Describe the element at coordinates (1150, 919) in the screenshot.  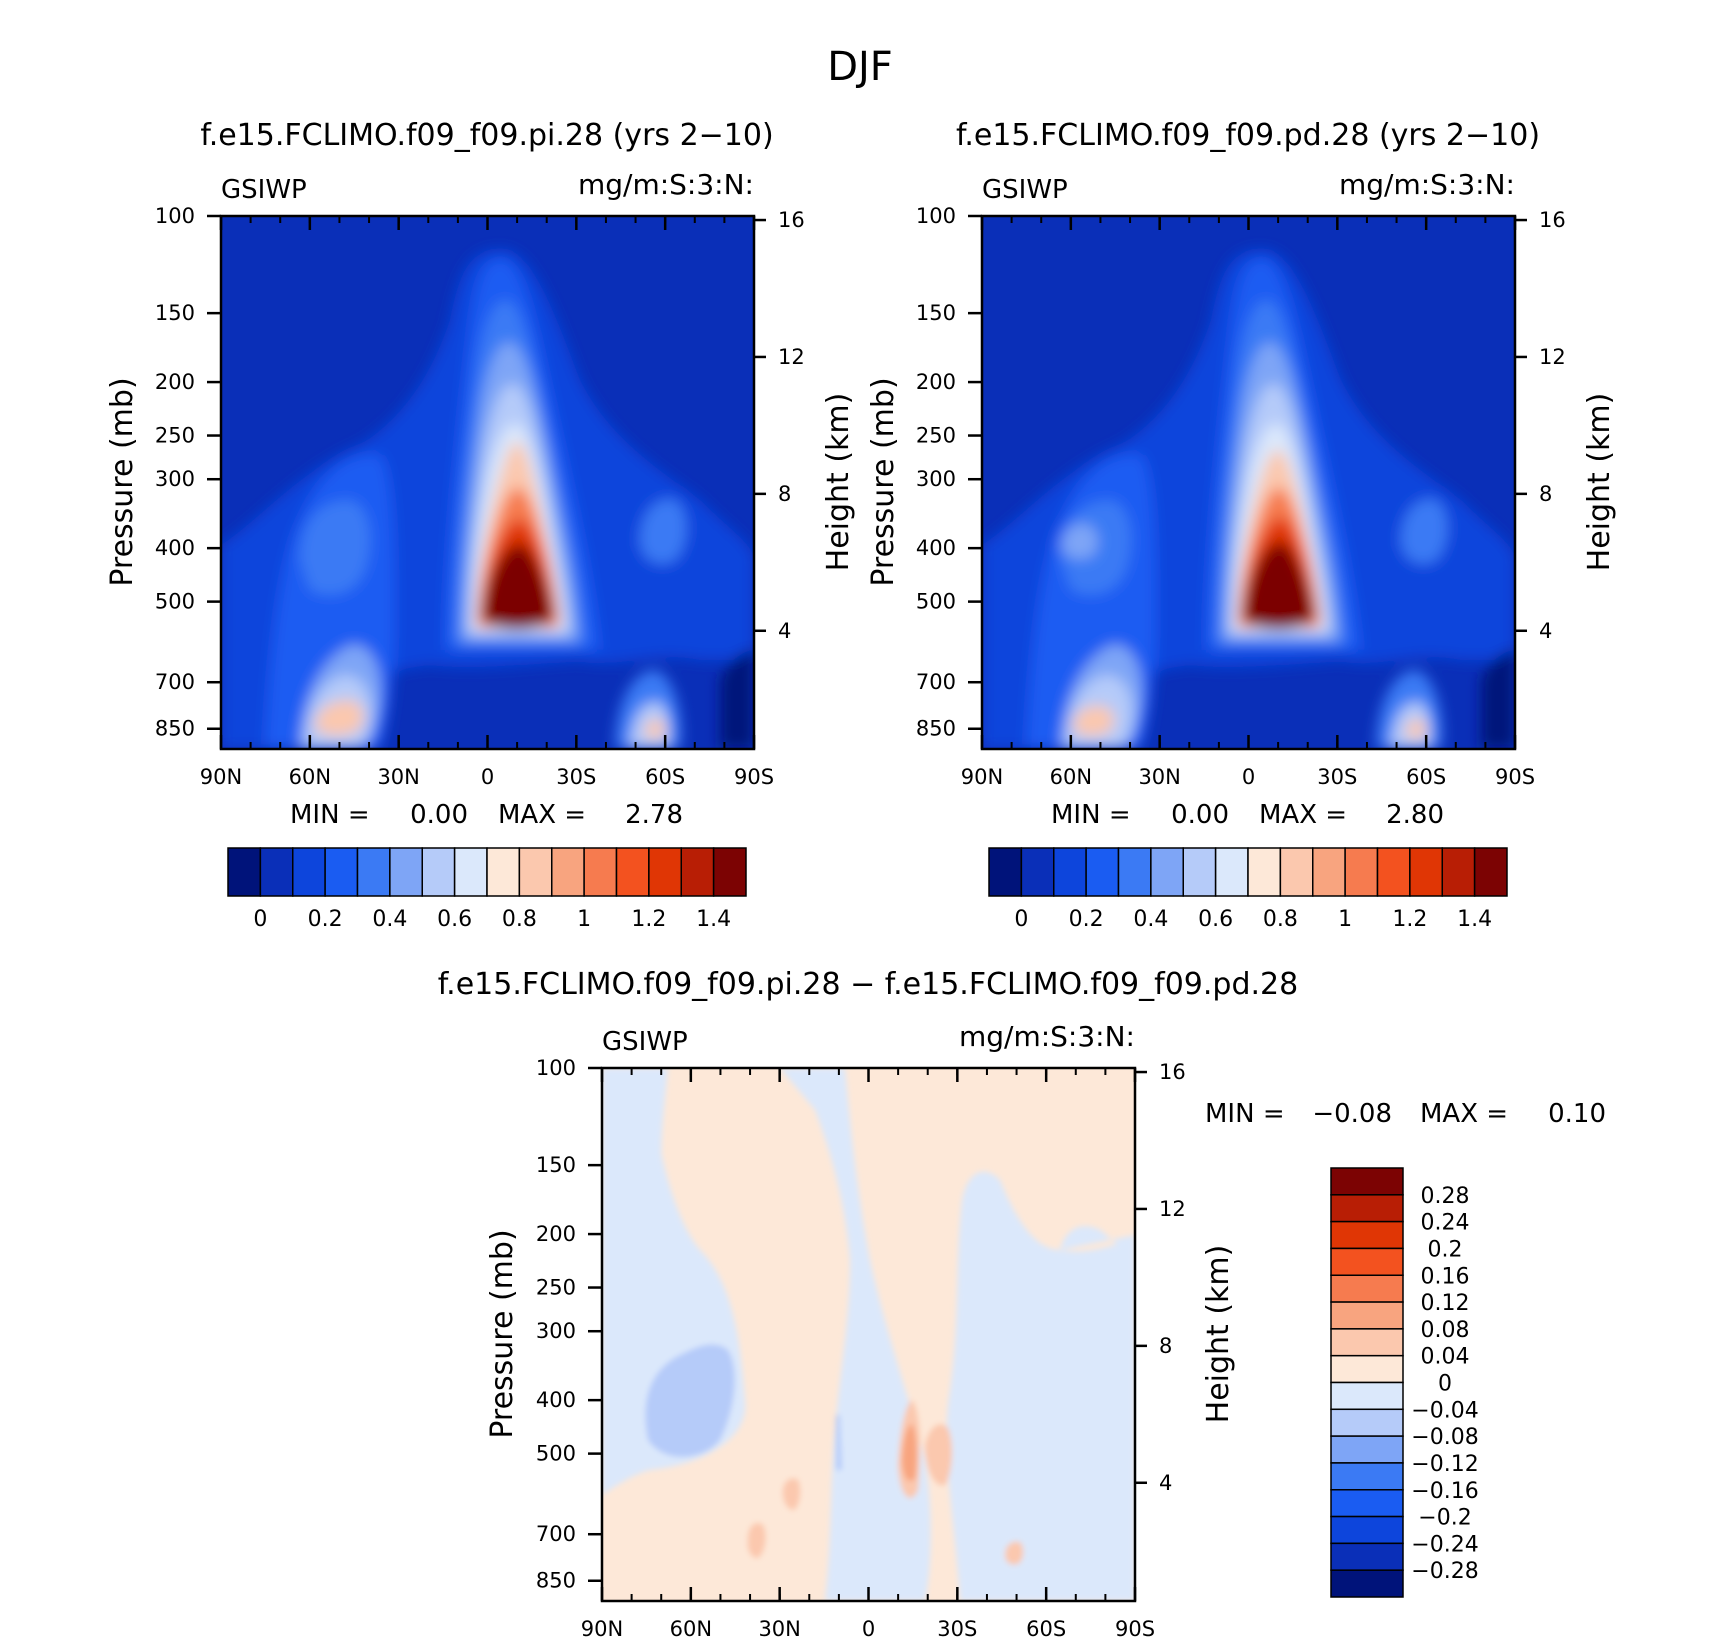
I see `colorbar-label: 0.4` at that location.